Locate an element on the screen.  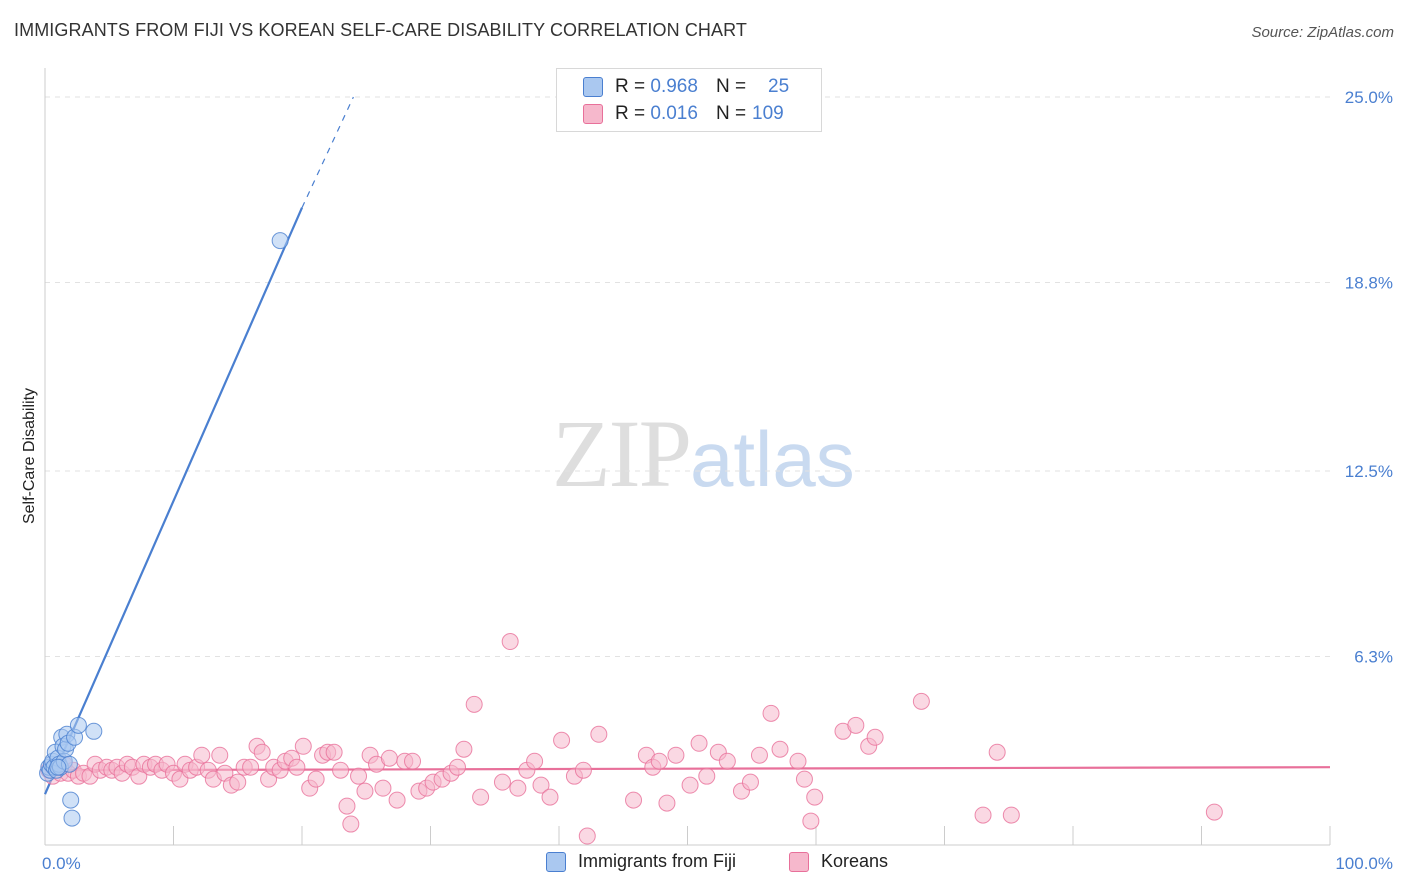
series-name-fiji: Immigrants from Fiji is located at coordinates (657, 861).